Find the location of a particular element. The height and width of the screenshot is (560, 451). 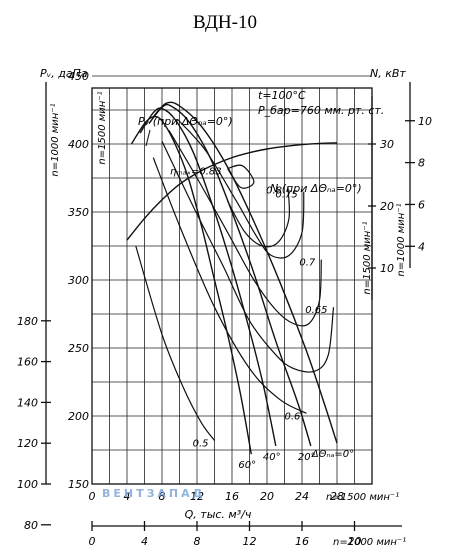

efficiency-label: 0.65 is located at coordinates (316, 310).